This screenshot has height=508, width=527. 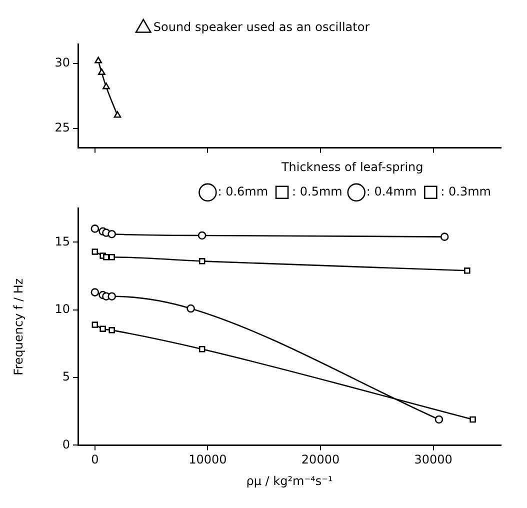 What do you see at coordinates (207, 459) in the screenshot?
I see `x-tick-label: 10000` at bounding box center [207, 459].